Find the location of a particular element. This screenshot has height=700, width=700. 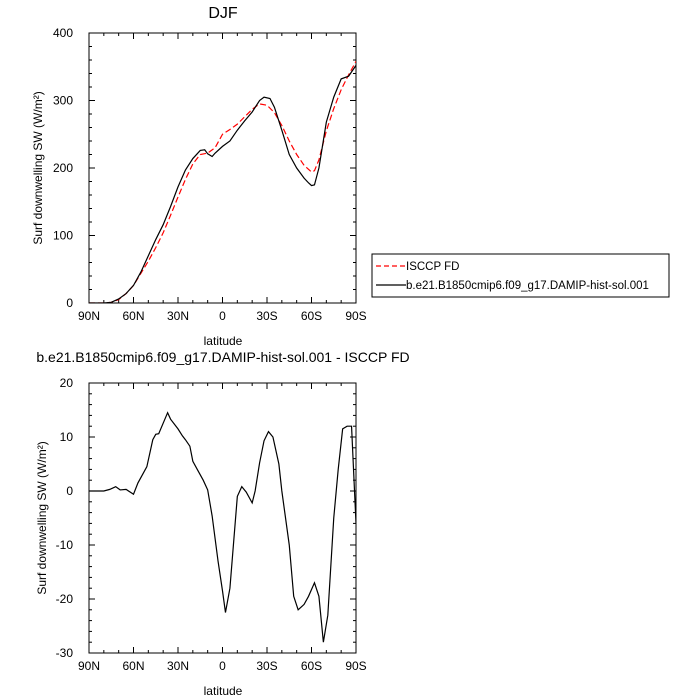

bottom-y-axis-label: Surf downwelling SW (W/m²) is located at coordinates (42, 517).